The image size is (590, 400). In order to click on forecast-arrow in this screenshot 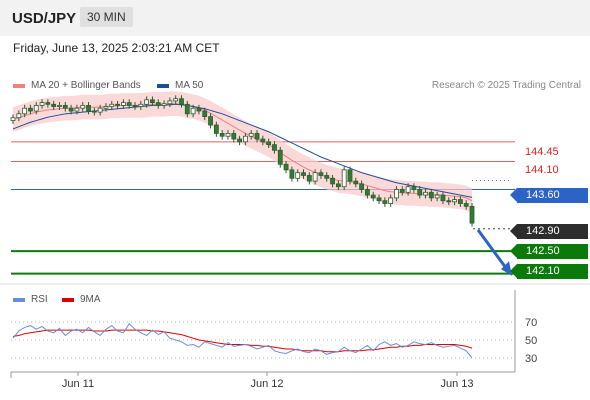, I will do `click(492, 248)`.